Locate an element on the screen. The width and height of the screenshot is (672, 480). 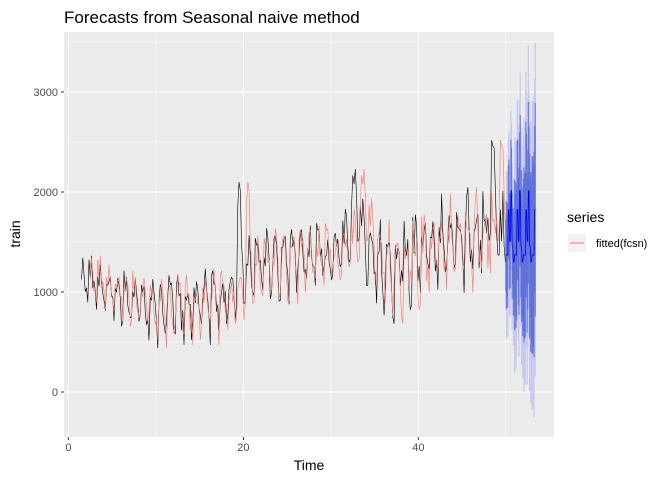
legend-title: series is located at coordinates (585, 217).